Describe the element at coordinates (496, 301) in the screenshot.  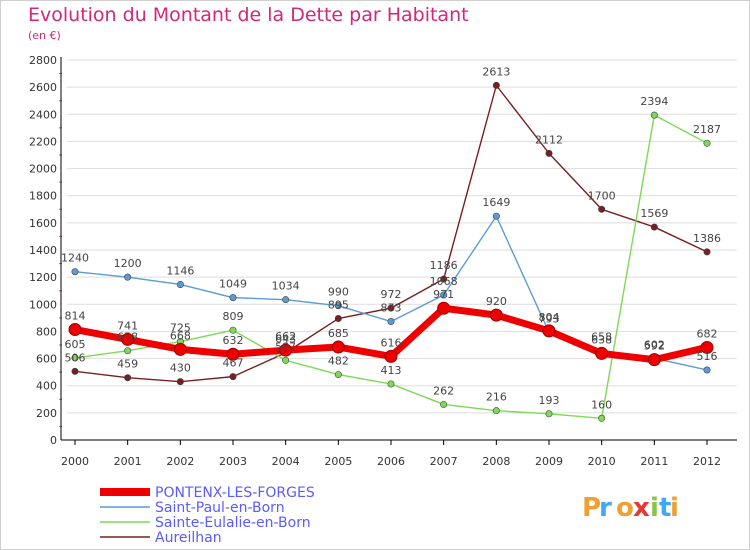
I see `data-label: 920` at that location.